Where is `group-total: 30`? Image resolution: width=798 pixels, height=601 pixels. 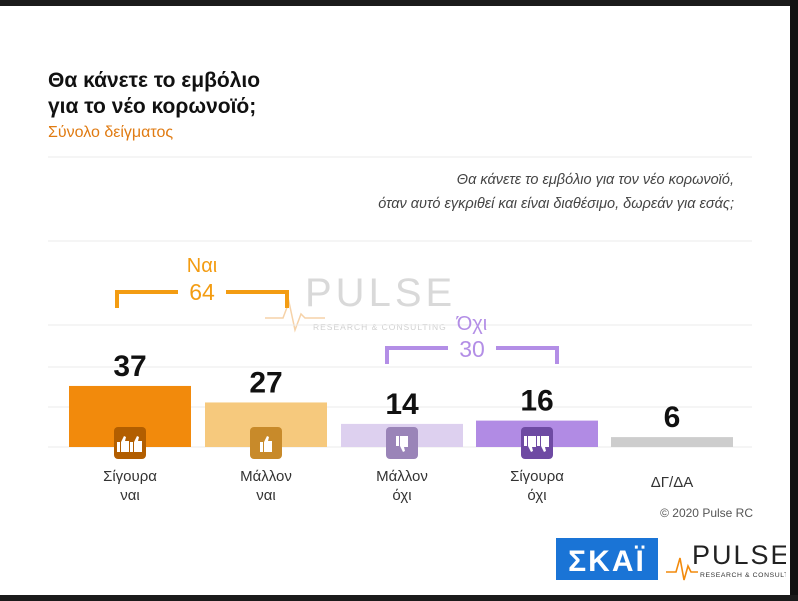
group-total: 30 is located at coordinates (472, 349).